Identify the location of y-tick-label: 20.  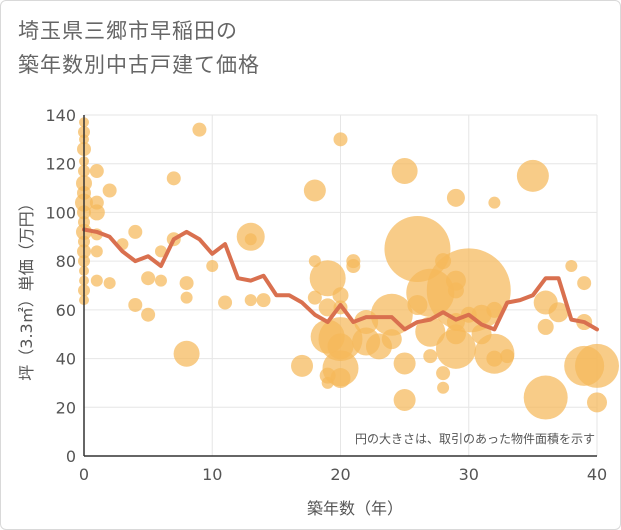
(66, 407).